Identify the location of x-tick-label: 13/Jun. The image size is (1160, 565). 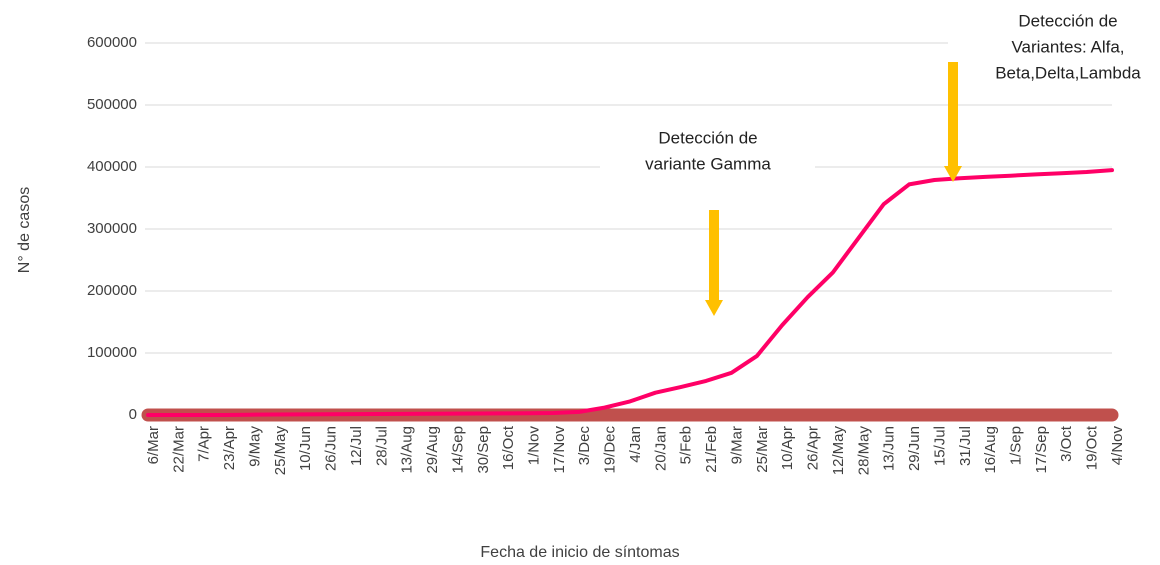
(889, 448).